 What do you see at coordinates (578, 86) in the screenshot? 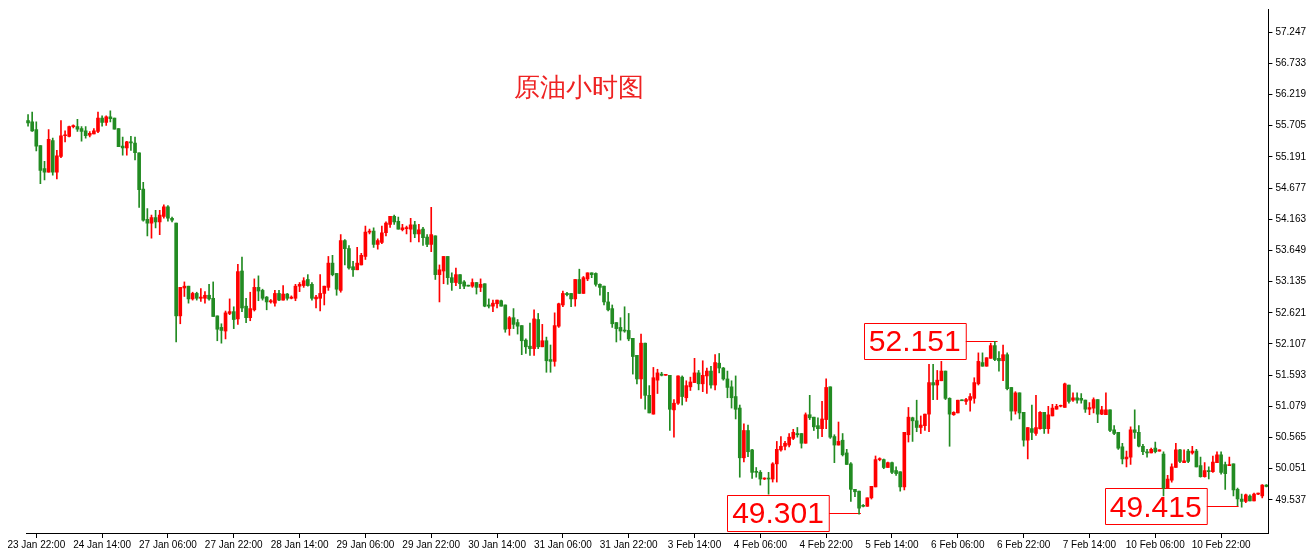
I see `text: 原油小时图` at bounding box center [578, 86].